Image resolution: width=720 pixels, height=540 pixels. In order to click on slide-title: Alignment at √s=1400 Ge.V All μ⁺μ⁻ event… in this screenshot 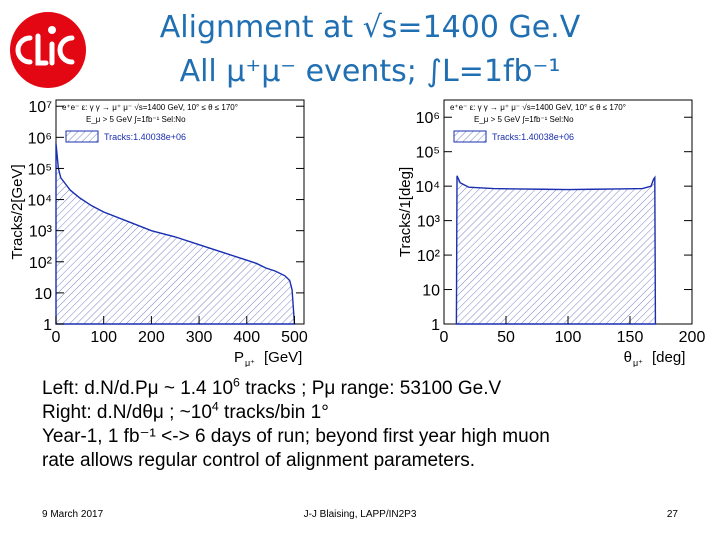, I will do `click(370, 50)`.